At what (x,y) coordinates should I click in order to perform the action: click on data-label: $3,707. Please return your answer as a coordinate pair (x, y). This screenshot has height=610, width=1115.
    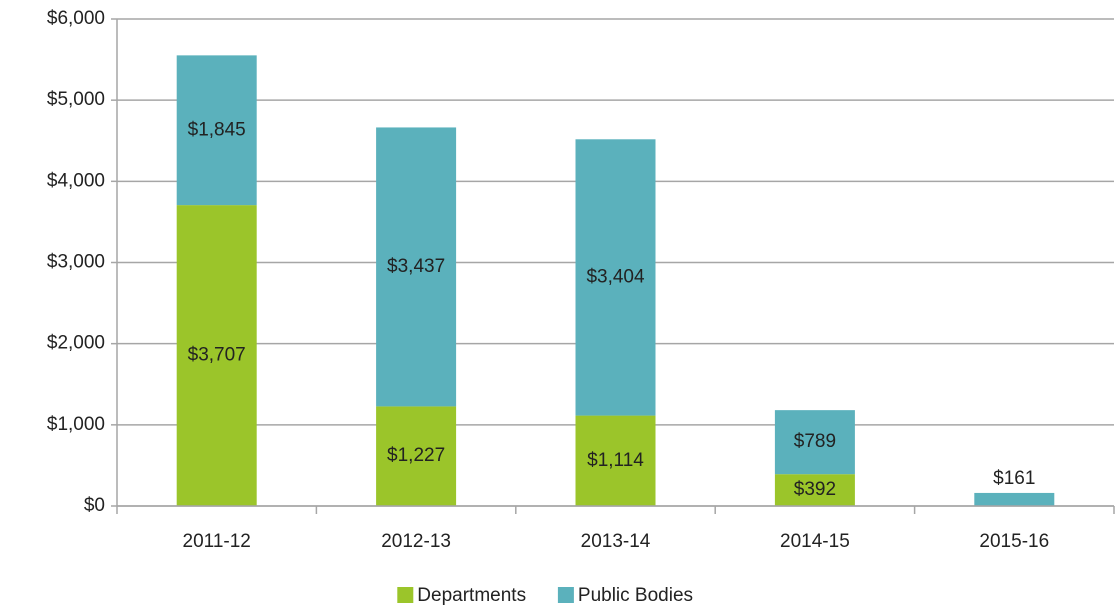
    Looking at the image, I should click on (217, 355).